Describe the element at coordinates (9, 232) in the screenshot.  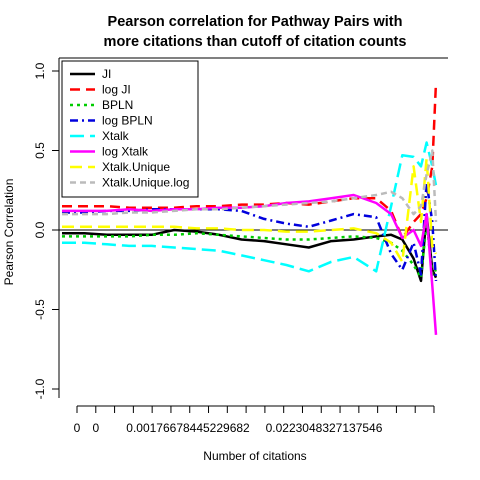
I see `y-axis-label: Pearson Correlation` at that location.